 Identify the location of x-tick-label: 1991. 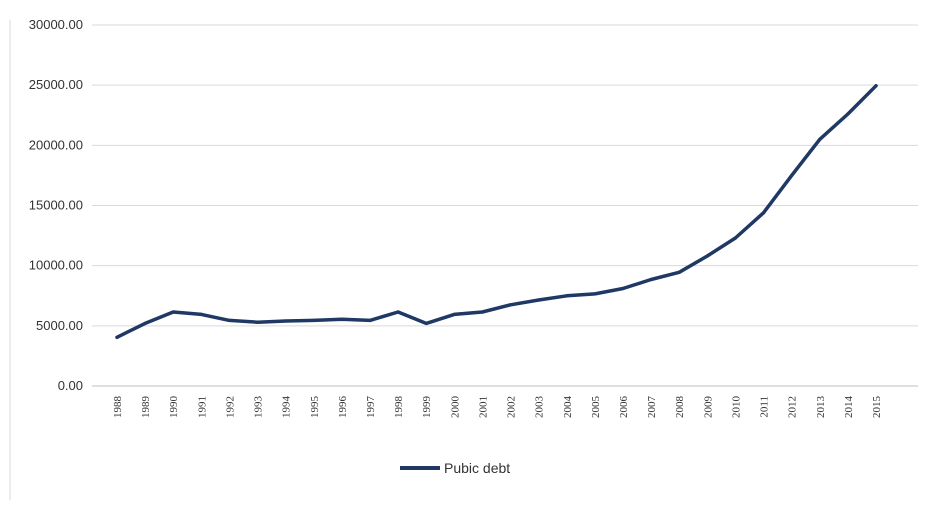
(202, 407).